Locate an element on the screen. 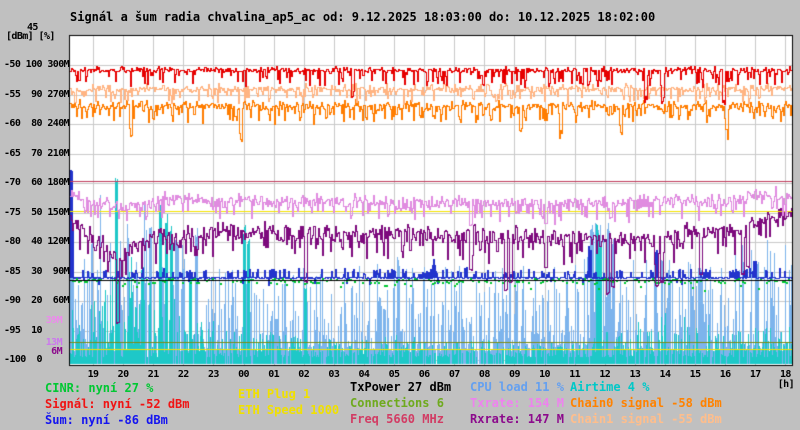 This screenshot has width=800, height=430. x-axis-hour-label: 11 is located at coordinates (575, 374).